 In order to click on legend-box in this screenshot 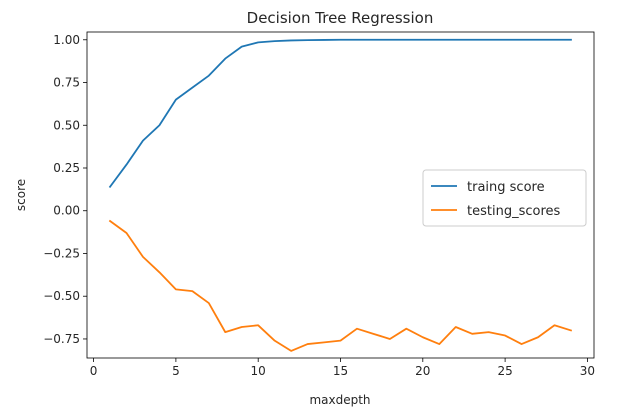, I will do `click(504, 198)`.